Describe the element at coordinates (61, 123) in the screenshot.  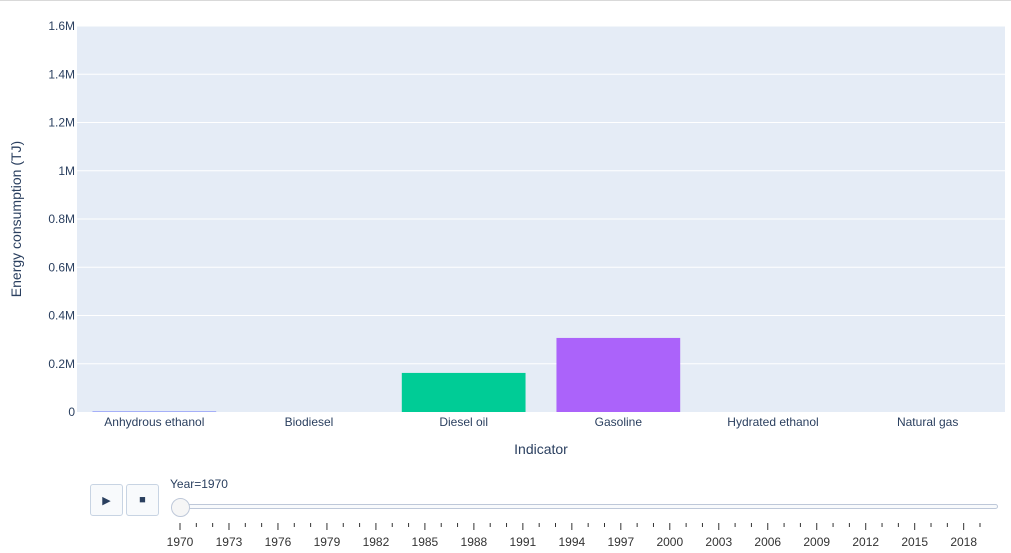
I see `y-tick-label: 1.2M` at that location.